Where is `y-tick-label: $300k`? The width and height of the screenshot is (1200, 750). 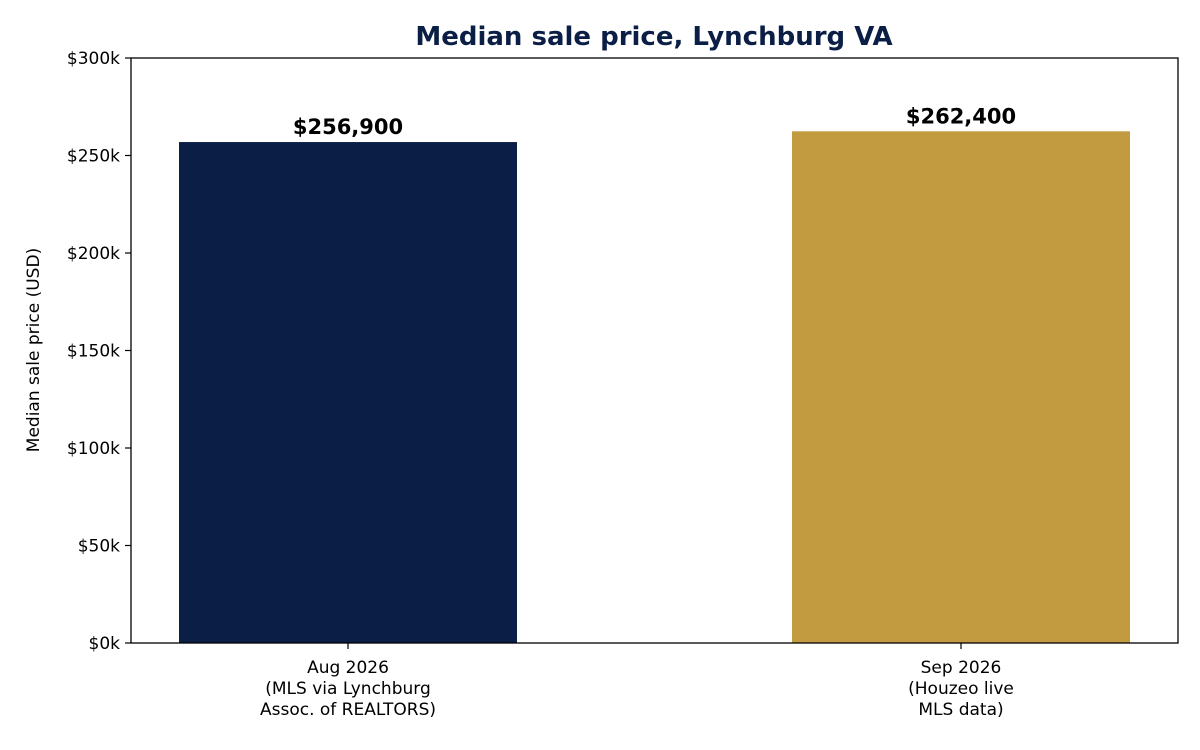 y-tick-label: $300k is located at coordinates (93, 59).